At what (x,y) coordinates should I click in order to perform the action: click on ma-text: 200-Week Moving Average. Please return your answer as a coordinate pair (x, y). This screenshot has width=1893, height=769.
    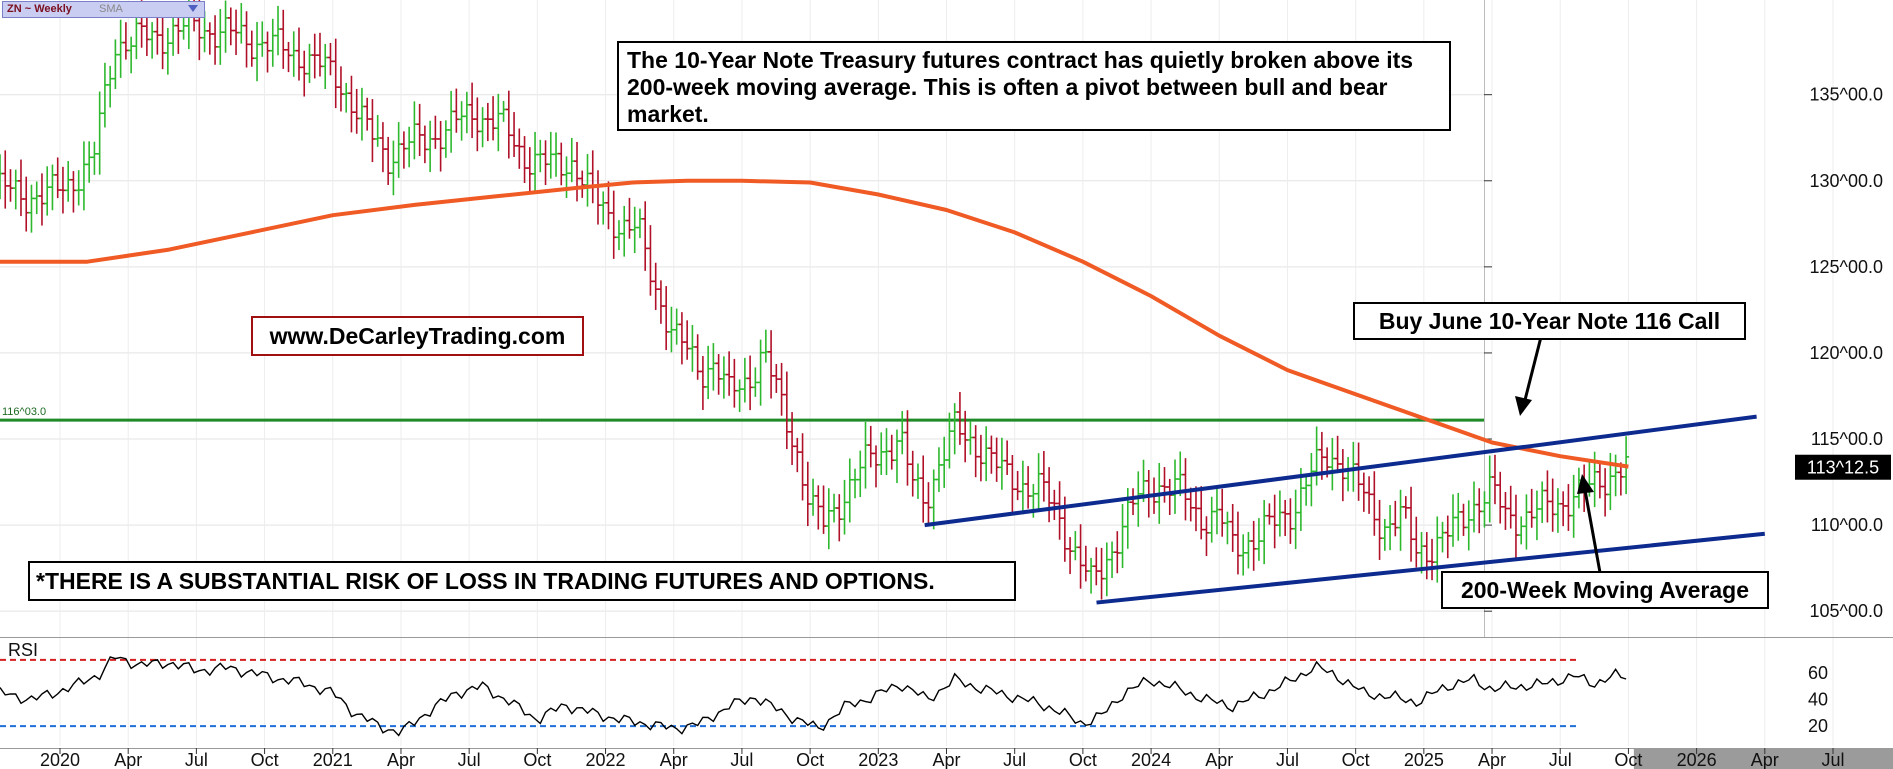
    Looking at the image, I should click on (1605, 590).